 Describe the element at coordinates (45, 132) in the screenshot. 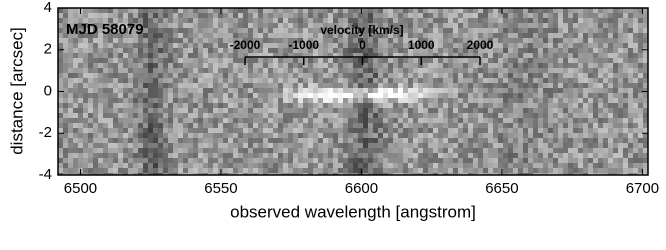

I see `y-tick-label: -2` at that location.